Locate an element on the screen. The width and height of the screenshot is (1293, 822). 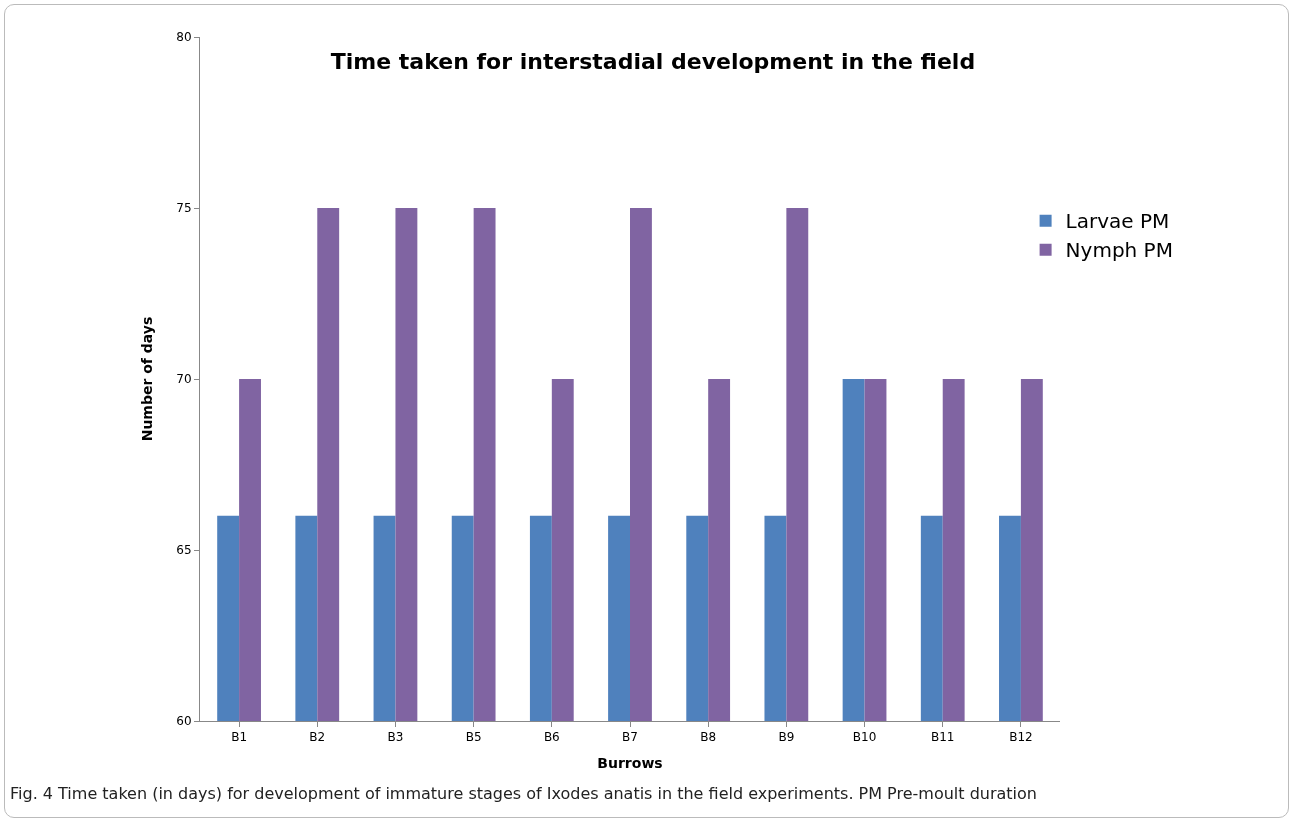
x-tick-label: B11 is located at coordinates (942, 737).